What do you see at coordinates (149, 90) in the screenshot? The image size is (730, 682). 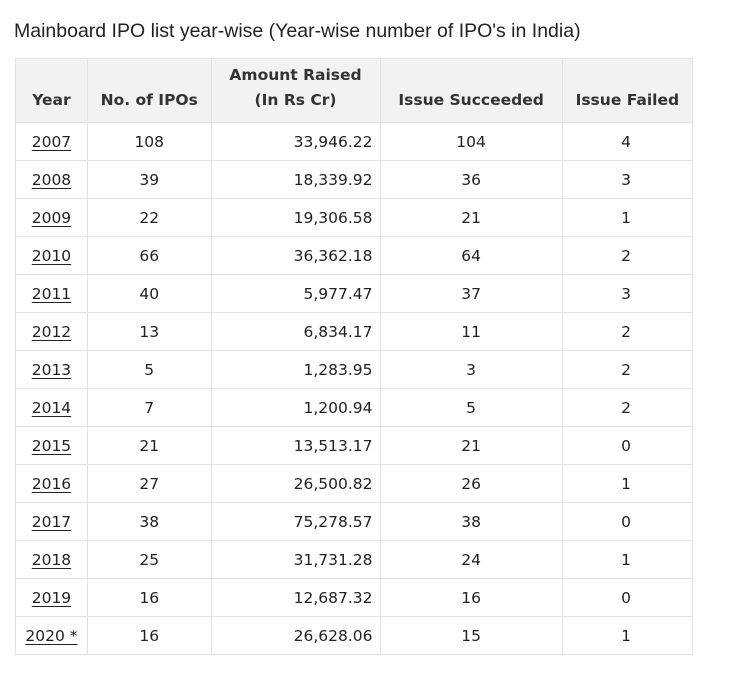 I see `header-ipos: No. of IPOs` at bounding box center [149, 90].